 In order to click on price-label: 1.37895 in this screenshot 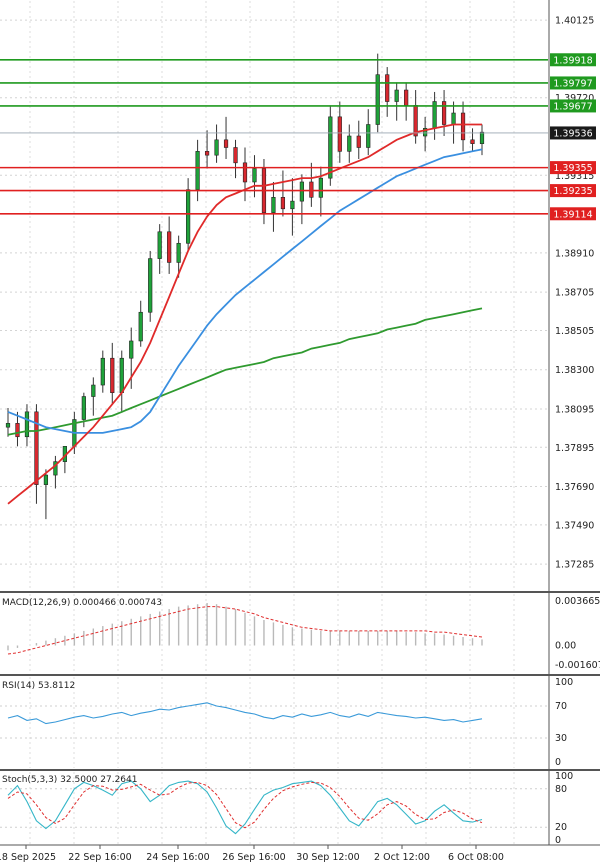, I will do `click(574, 448)`.